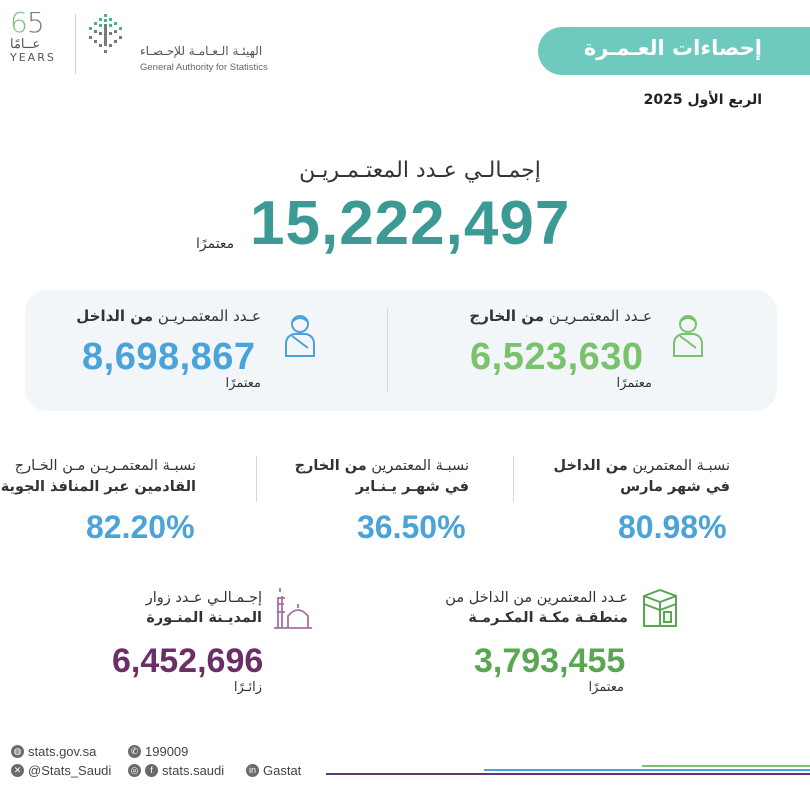 The height and width of the screenshot is (786, 810). I want to click on globe-icon: ◍, so click(17, 751).